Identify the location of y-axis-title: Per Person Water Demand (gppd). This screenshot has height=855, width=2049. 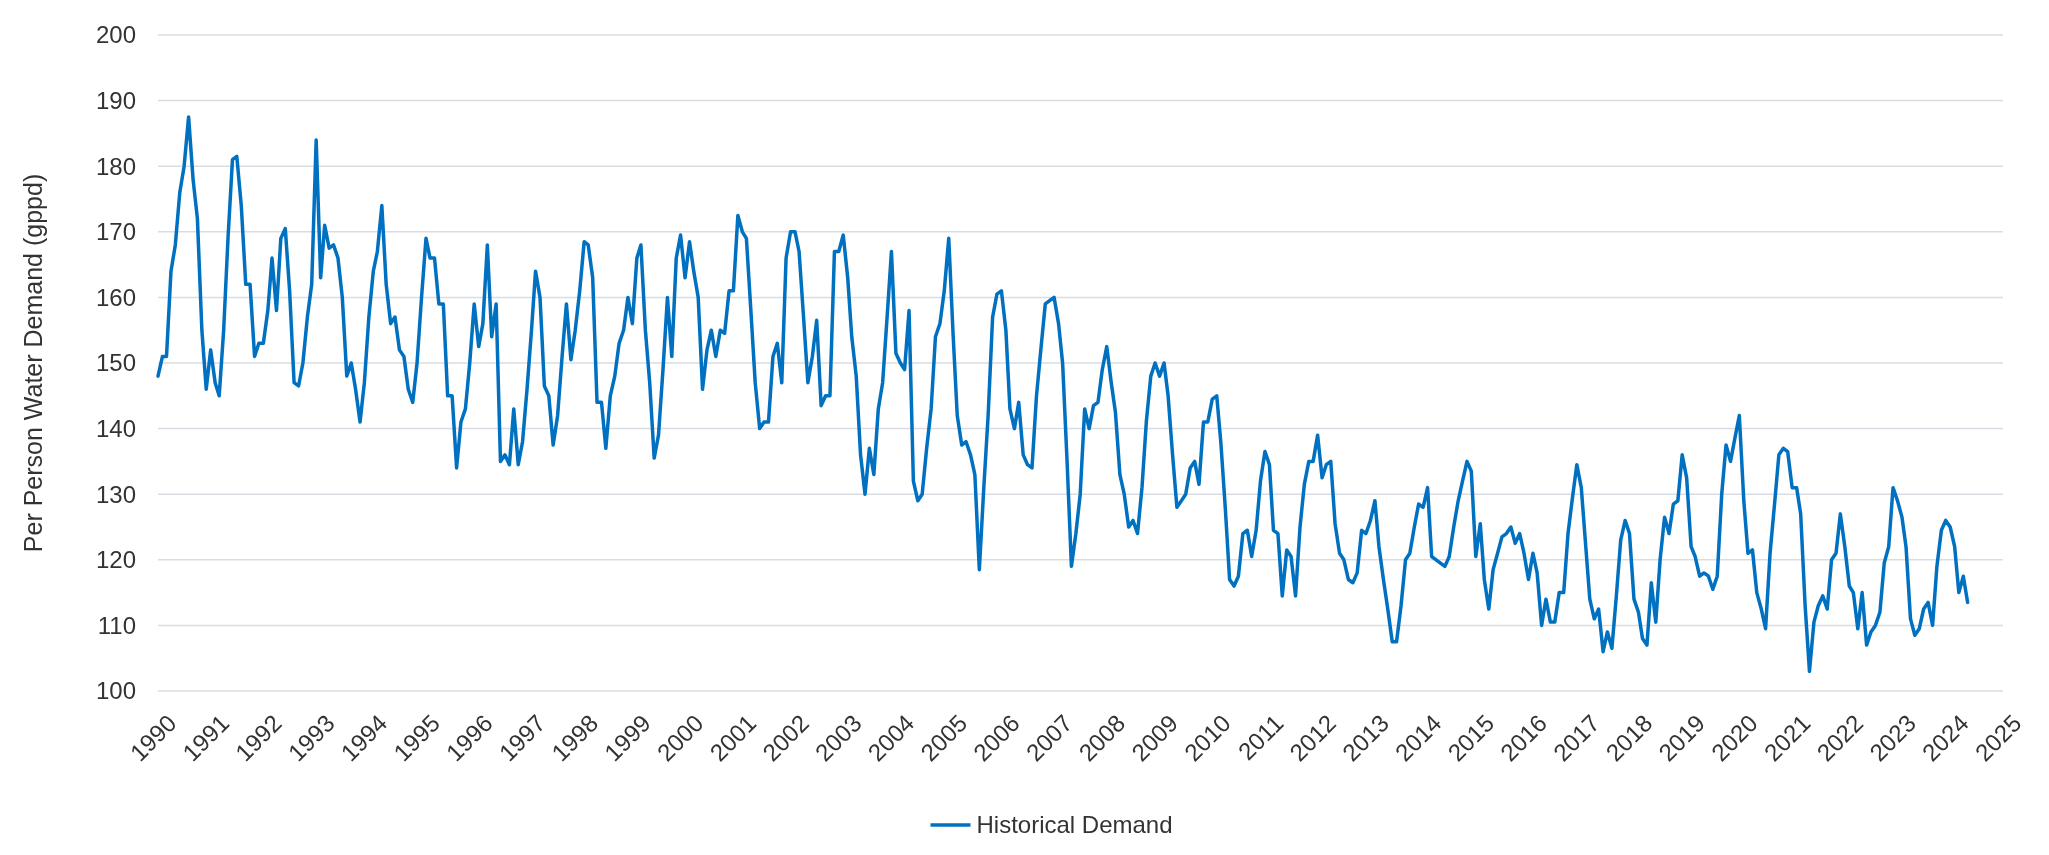
(33, 363).